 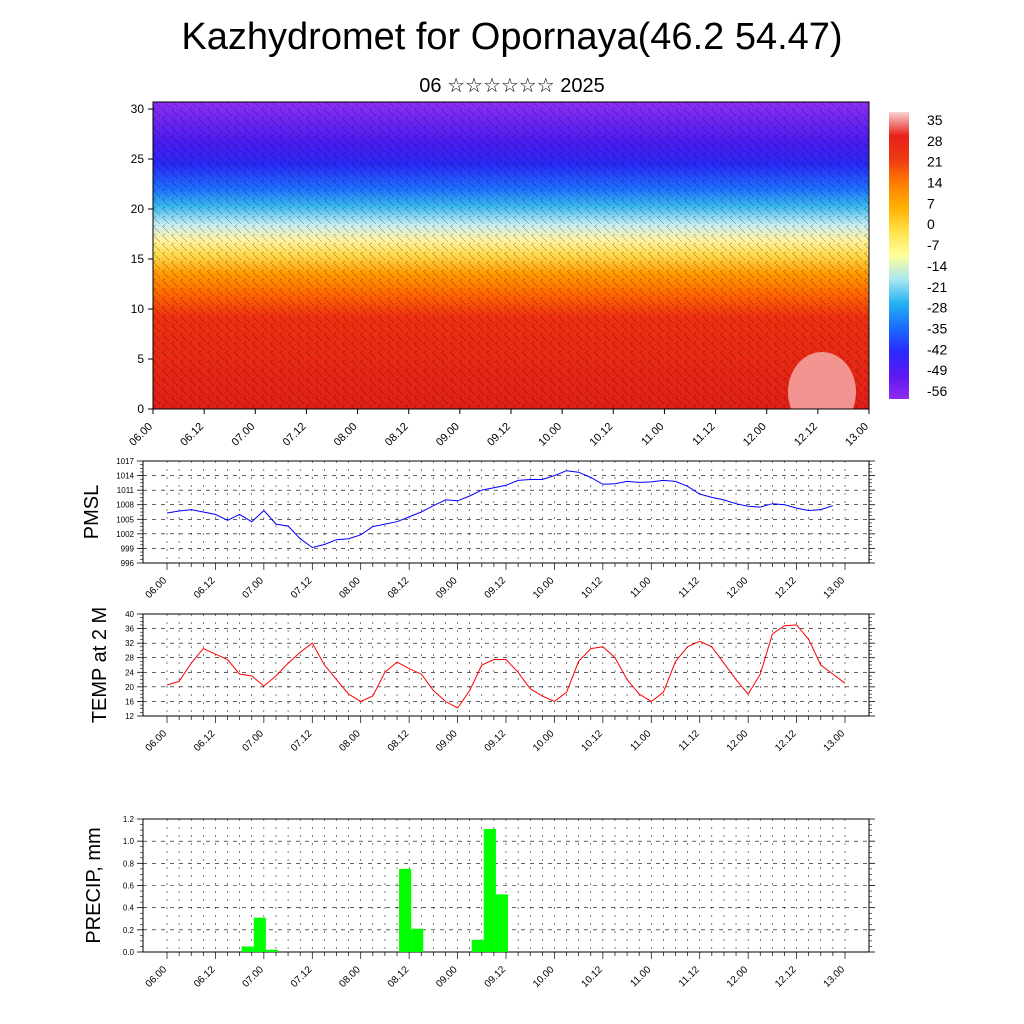 I want to click on y-tick-label: 30, so click(x=138, y=109).